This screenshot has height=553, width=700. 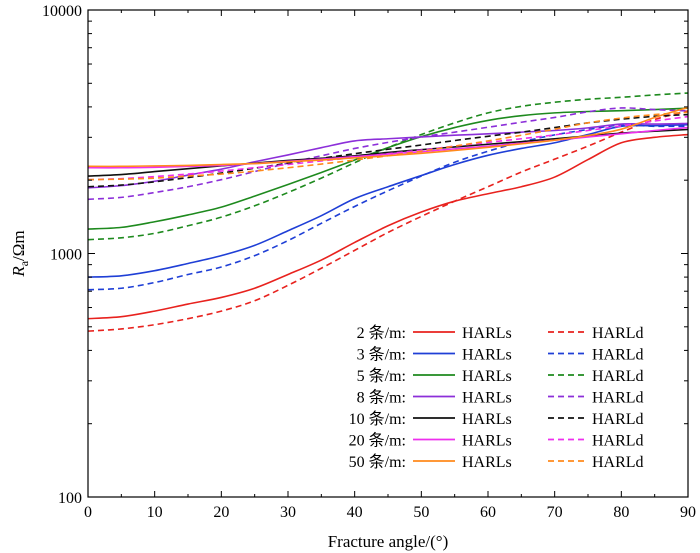 I want to click on y-axis-label: Ra/Ωm, so click(x=20, y=253).